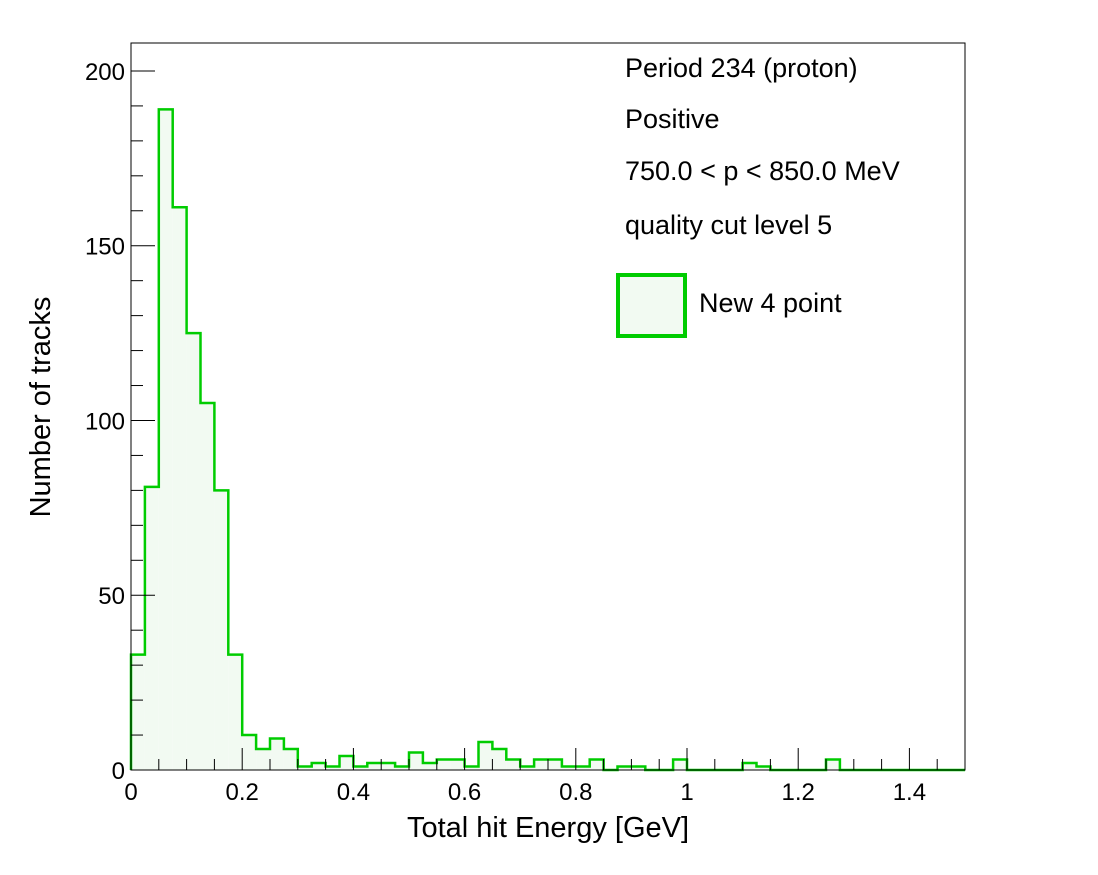 This screenshot has height=875, width=1098. Describe the element at coordinates (728, 225) in the screenshot. I see `annotation-quality-cut: quality cut level 5` at that location.